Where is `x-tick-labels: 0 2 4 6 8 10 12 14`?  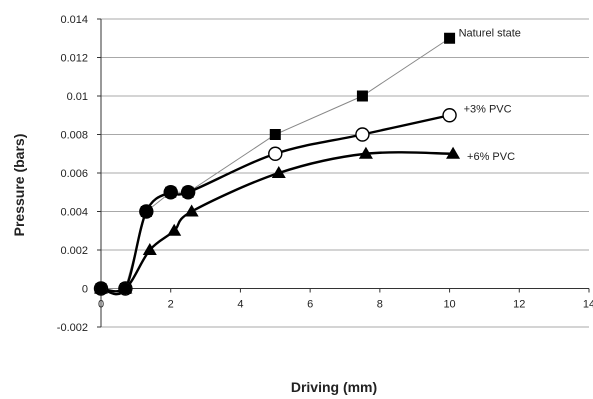
x-tick-labels: 0 2 4 6 8 10 12 14 is located at coordinates (345, 305).